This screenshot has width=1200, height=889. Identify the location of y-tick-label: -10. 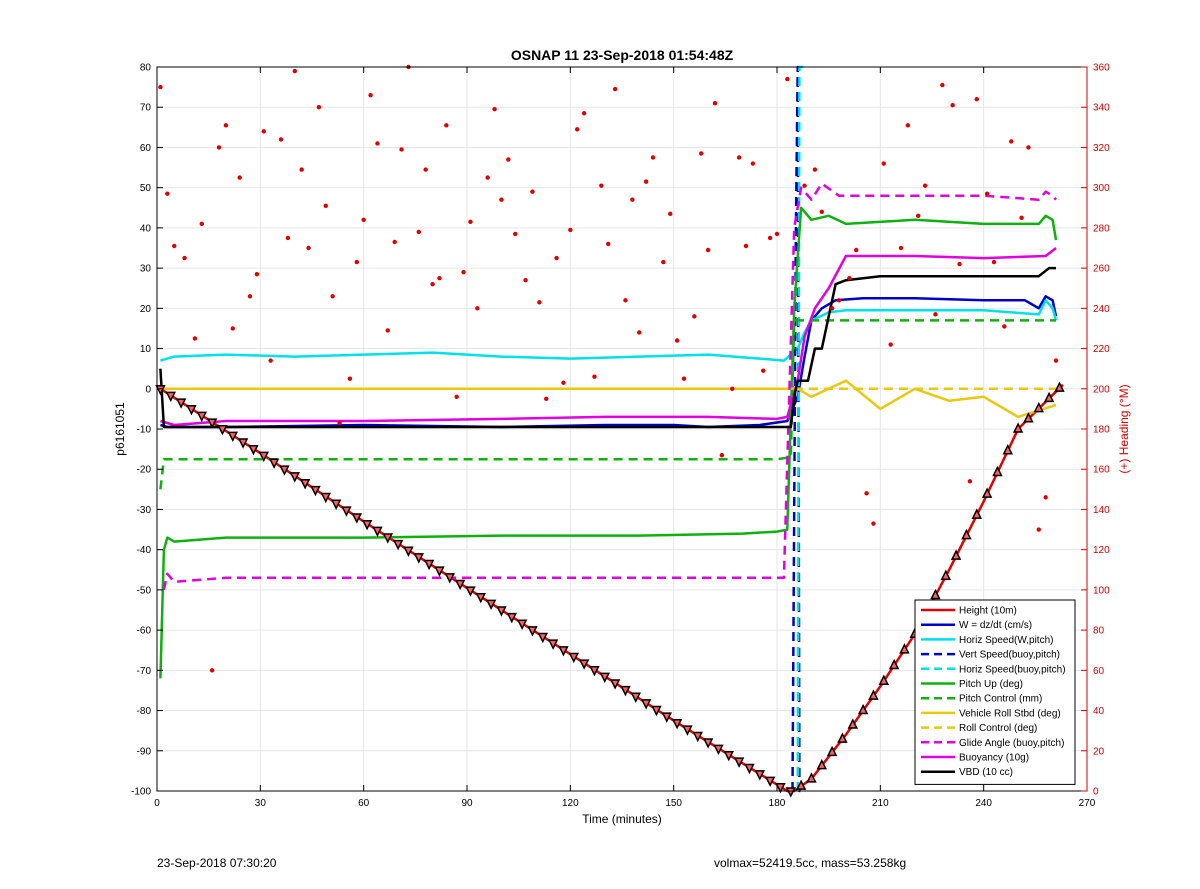
(144, 430).